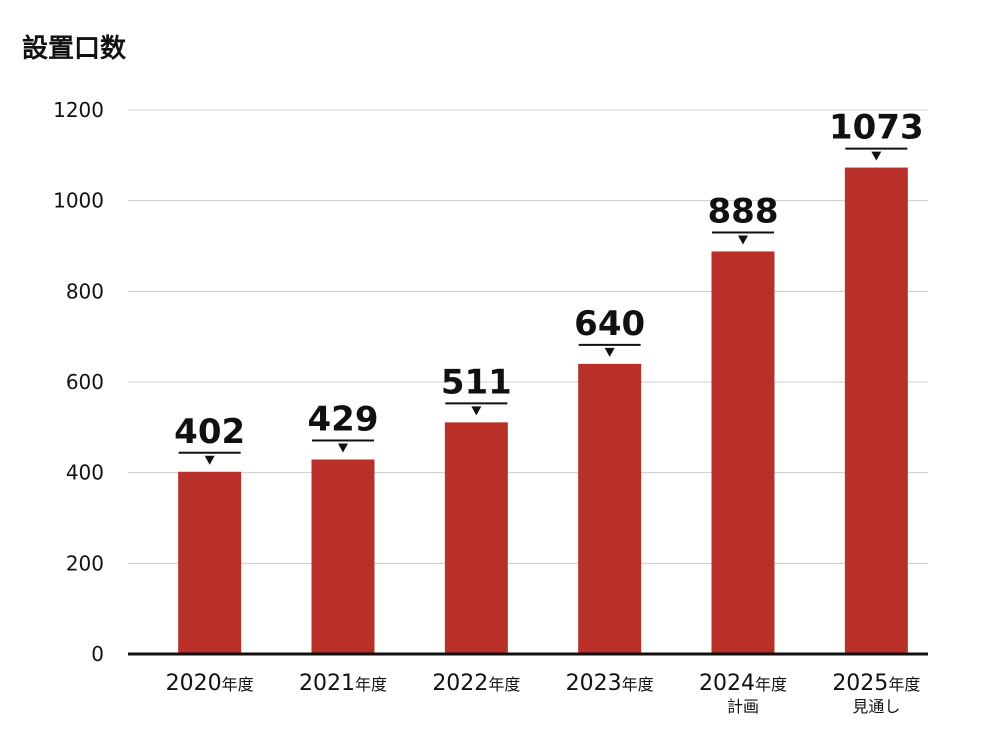 The width and height of the screenshot is (1000, 750). What do you see at coordinates (85, 563) in the screenshot?
I see `y-tick-label: 200` at bounding box center [85, 563].